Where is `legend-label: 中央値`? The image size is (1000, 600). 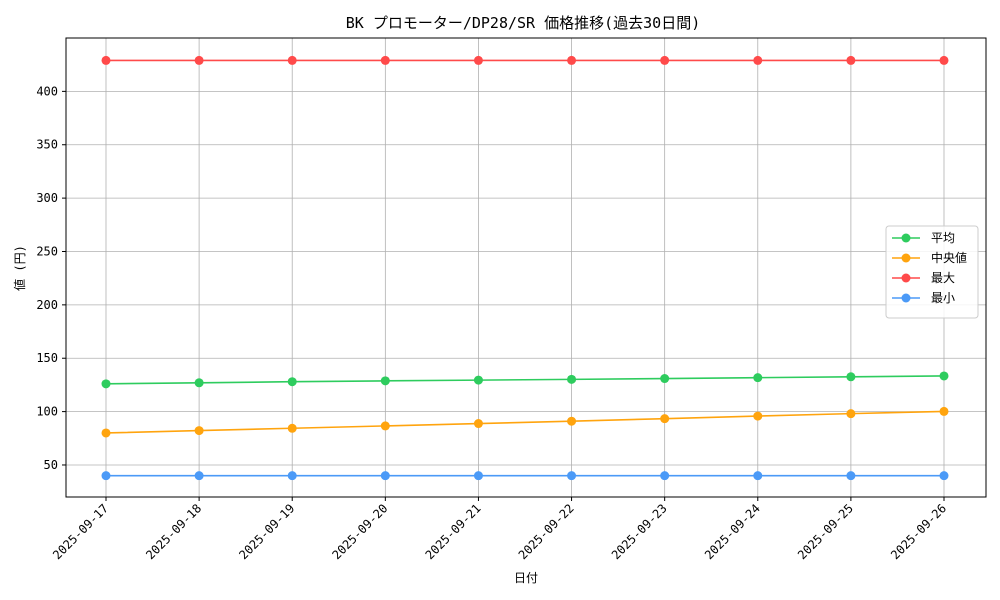
legend-label: 中央値 is located at coordinates (949, 257).